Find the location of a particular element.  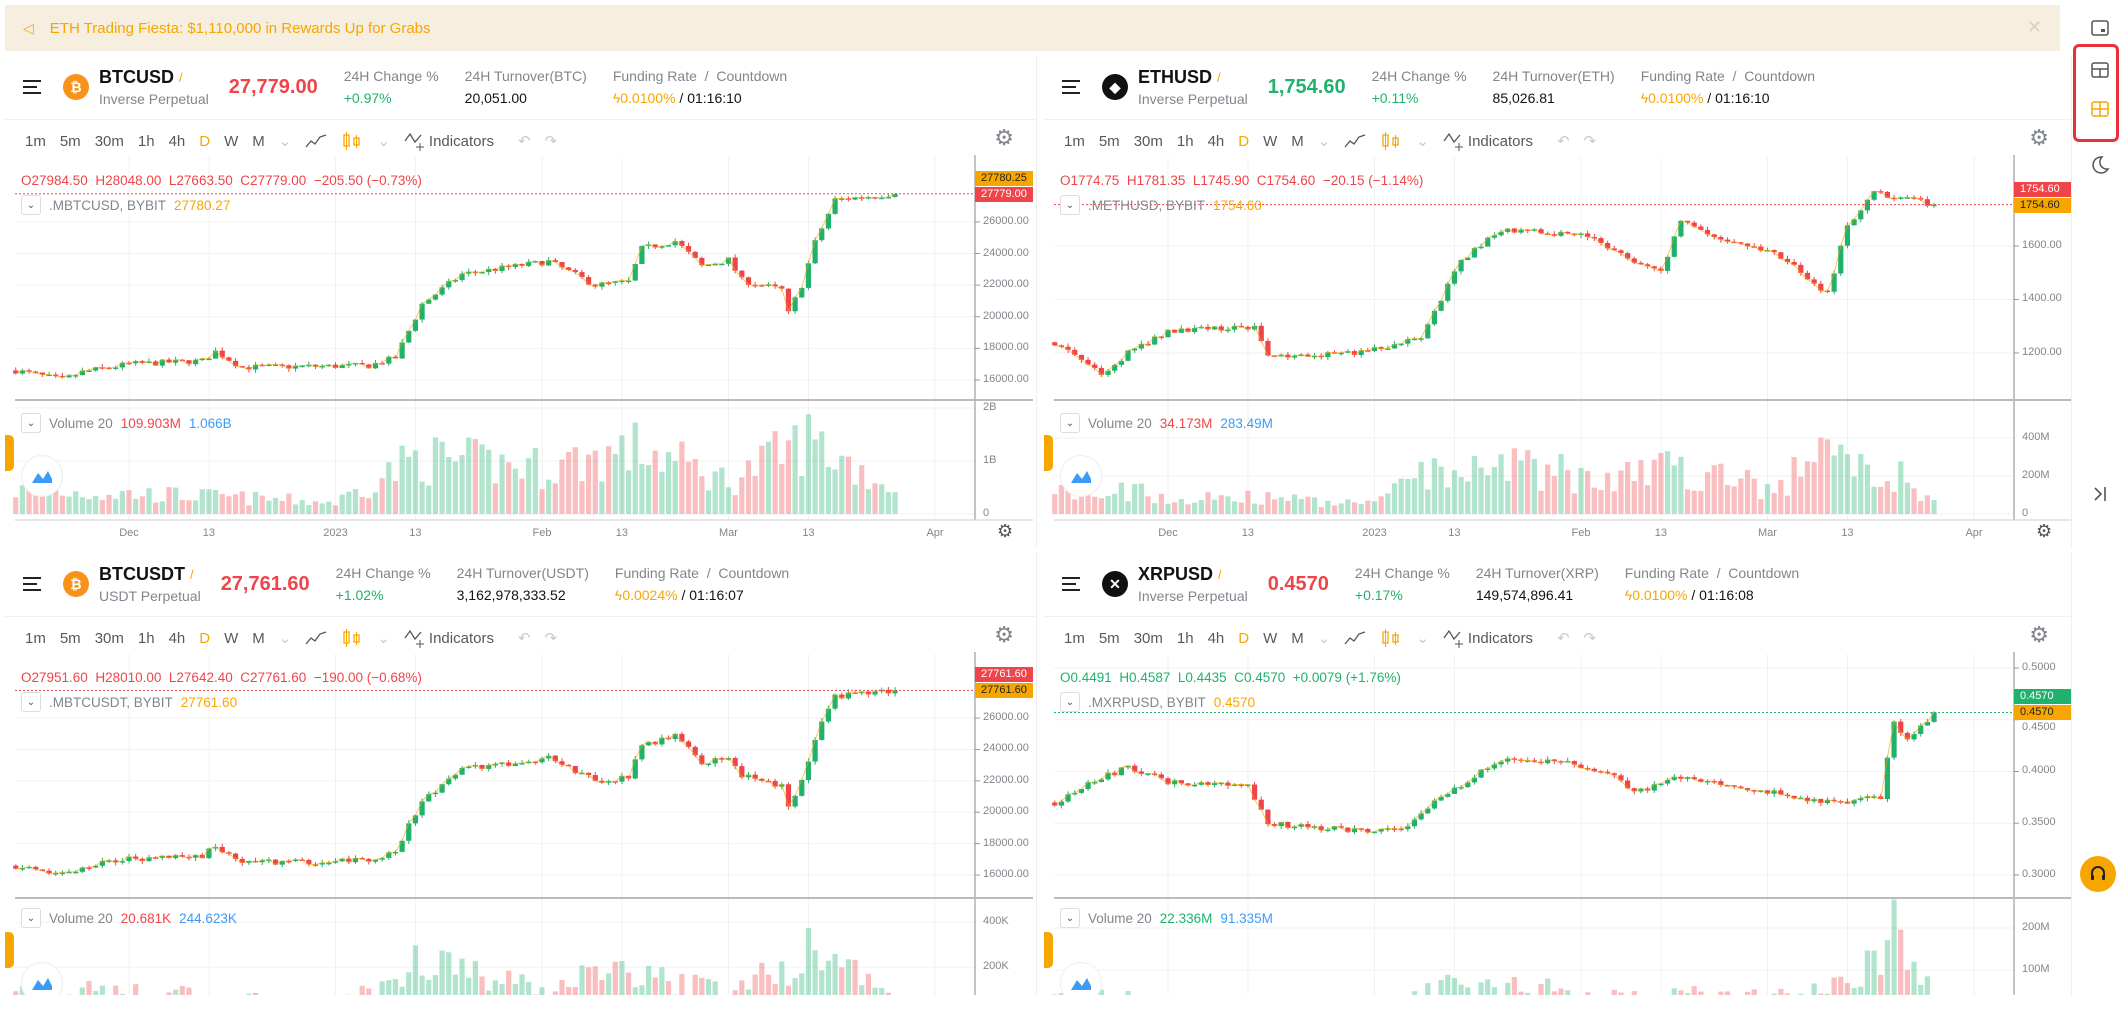

headset-icon is located at coordinates (2098, 874).